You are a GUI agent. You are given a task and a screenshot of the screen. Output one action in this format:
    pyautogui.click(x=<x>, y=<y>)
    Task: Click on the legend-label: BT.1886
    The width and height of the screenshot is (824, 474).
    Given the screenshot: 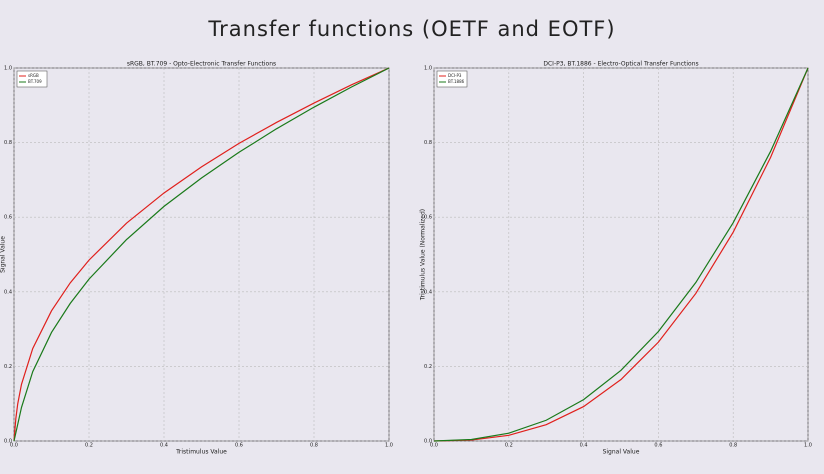 What is the action you would take?
    pyautogui.click(x=456, y=81)
    